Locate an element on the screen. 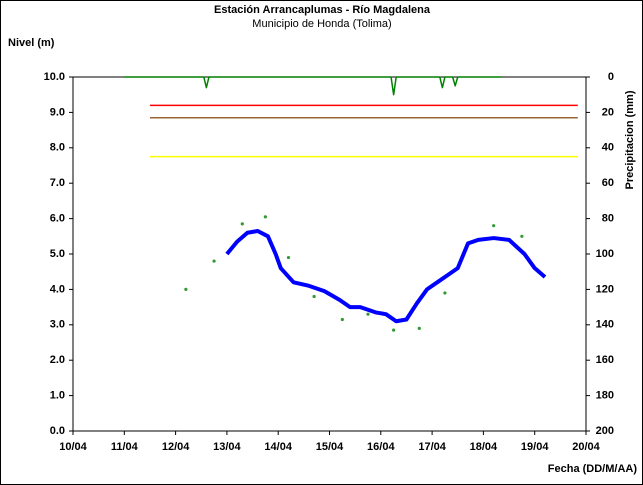  x-tick-label: 17/04 is located at coordinates (432, 447).